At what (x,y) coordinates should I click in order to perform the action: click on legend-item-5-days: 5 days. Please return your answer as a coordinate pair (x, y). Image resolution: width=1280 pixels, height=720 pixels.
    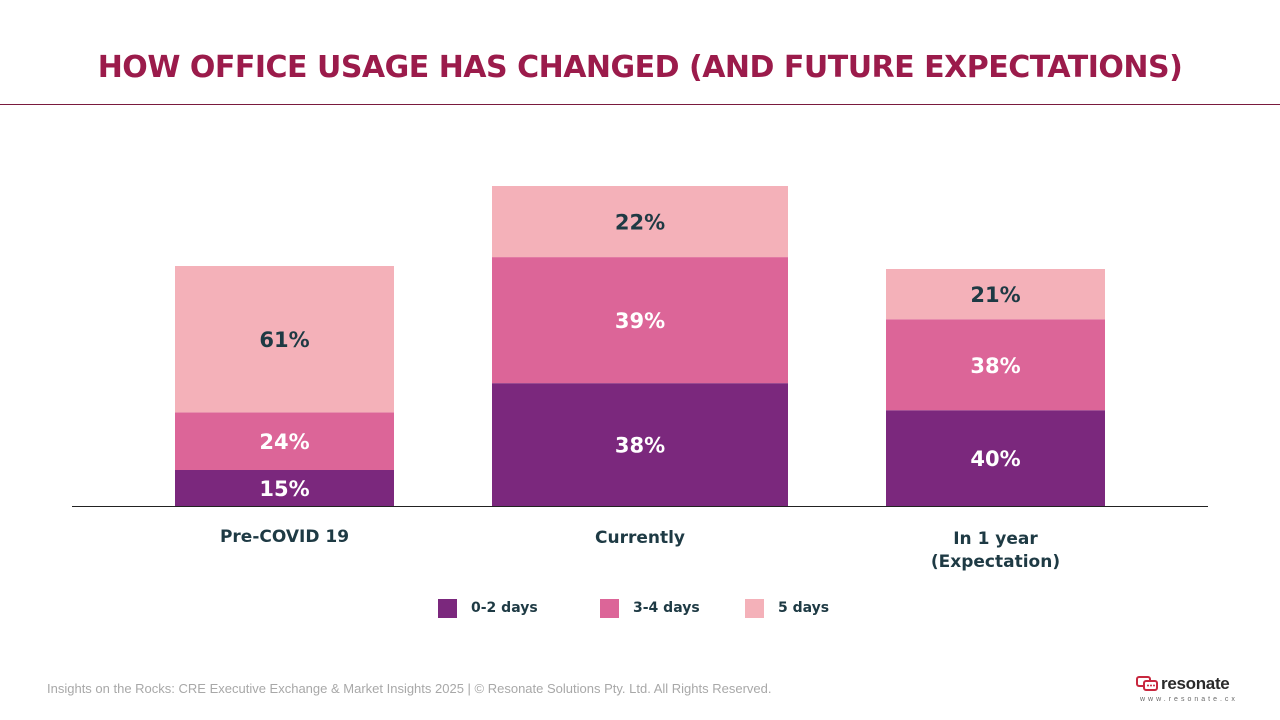
    Looking at the image, I should click on (787, 608).